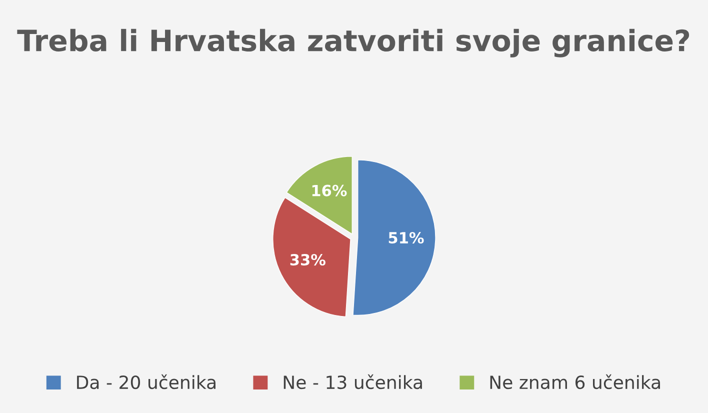  Describe the element at coordinates (353, 382) in the screenshot. I see `legend-label: Ne - 13 učenika` at that location.